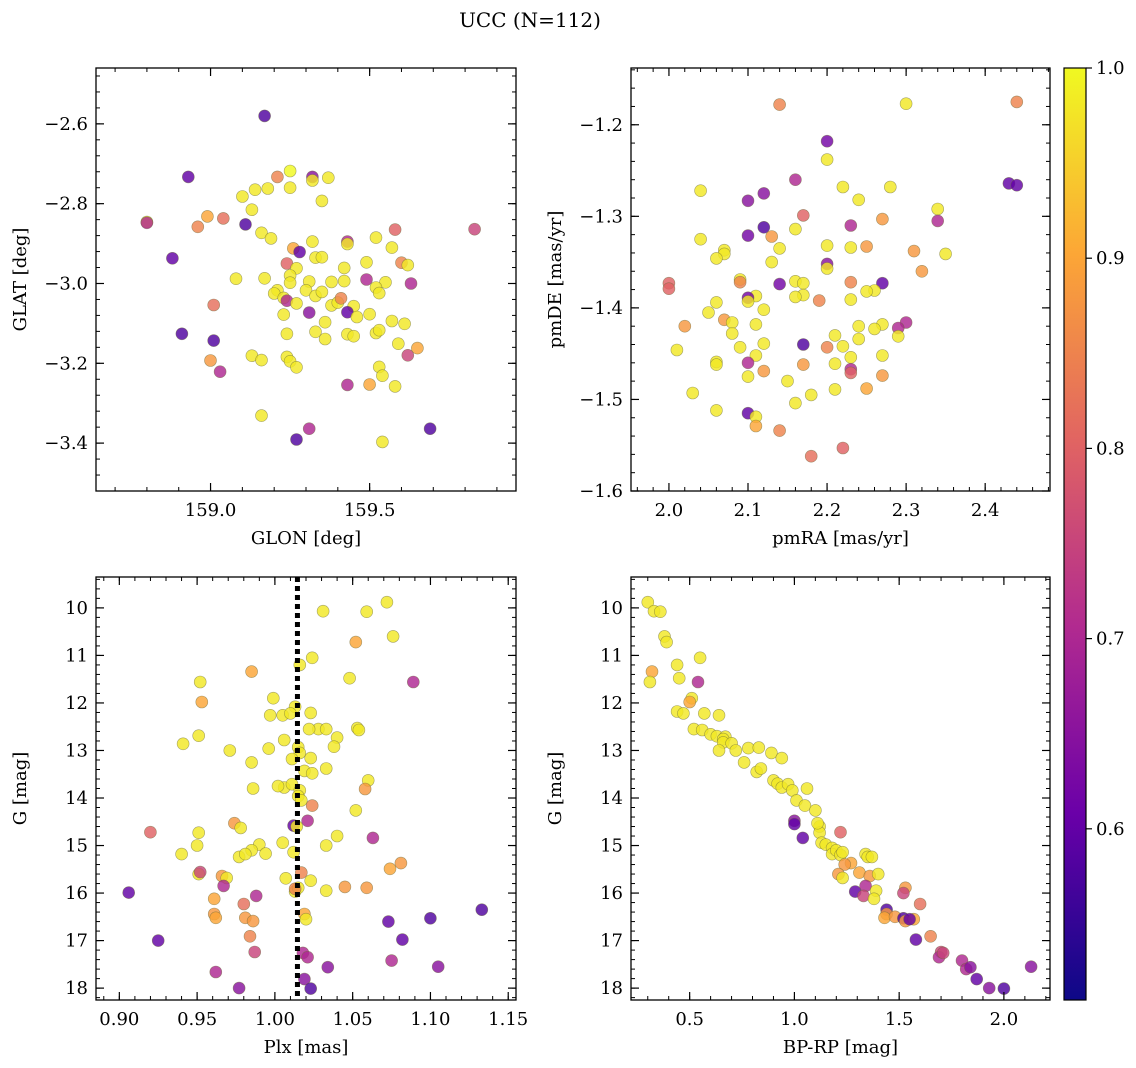 This screenshot has height=1068, width=1136. I want to click on x-axis-label: Plx [mas], so click(306, 1047).